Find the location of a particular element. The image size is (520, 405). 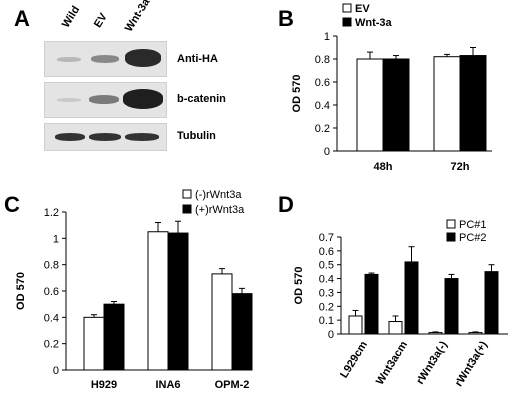

legend-label: (+)rWnt3a is located at coordinates (220, 210).